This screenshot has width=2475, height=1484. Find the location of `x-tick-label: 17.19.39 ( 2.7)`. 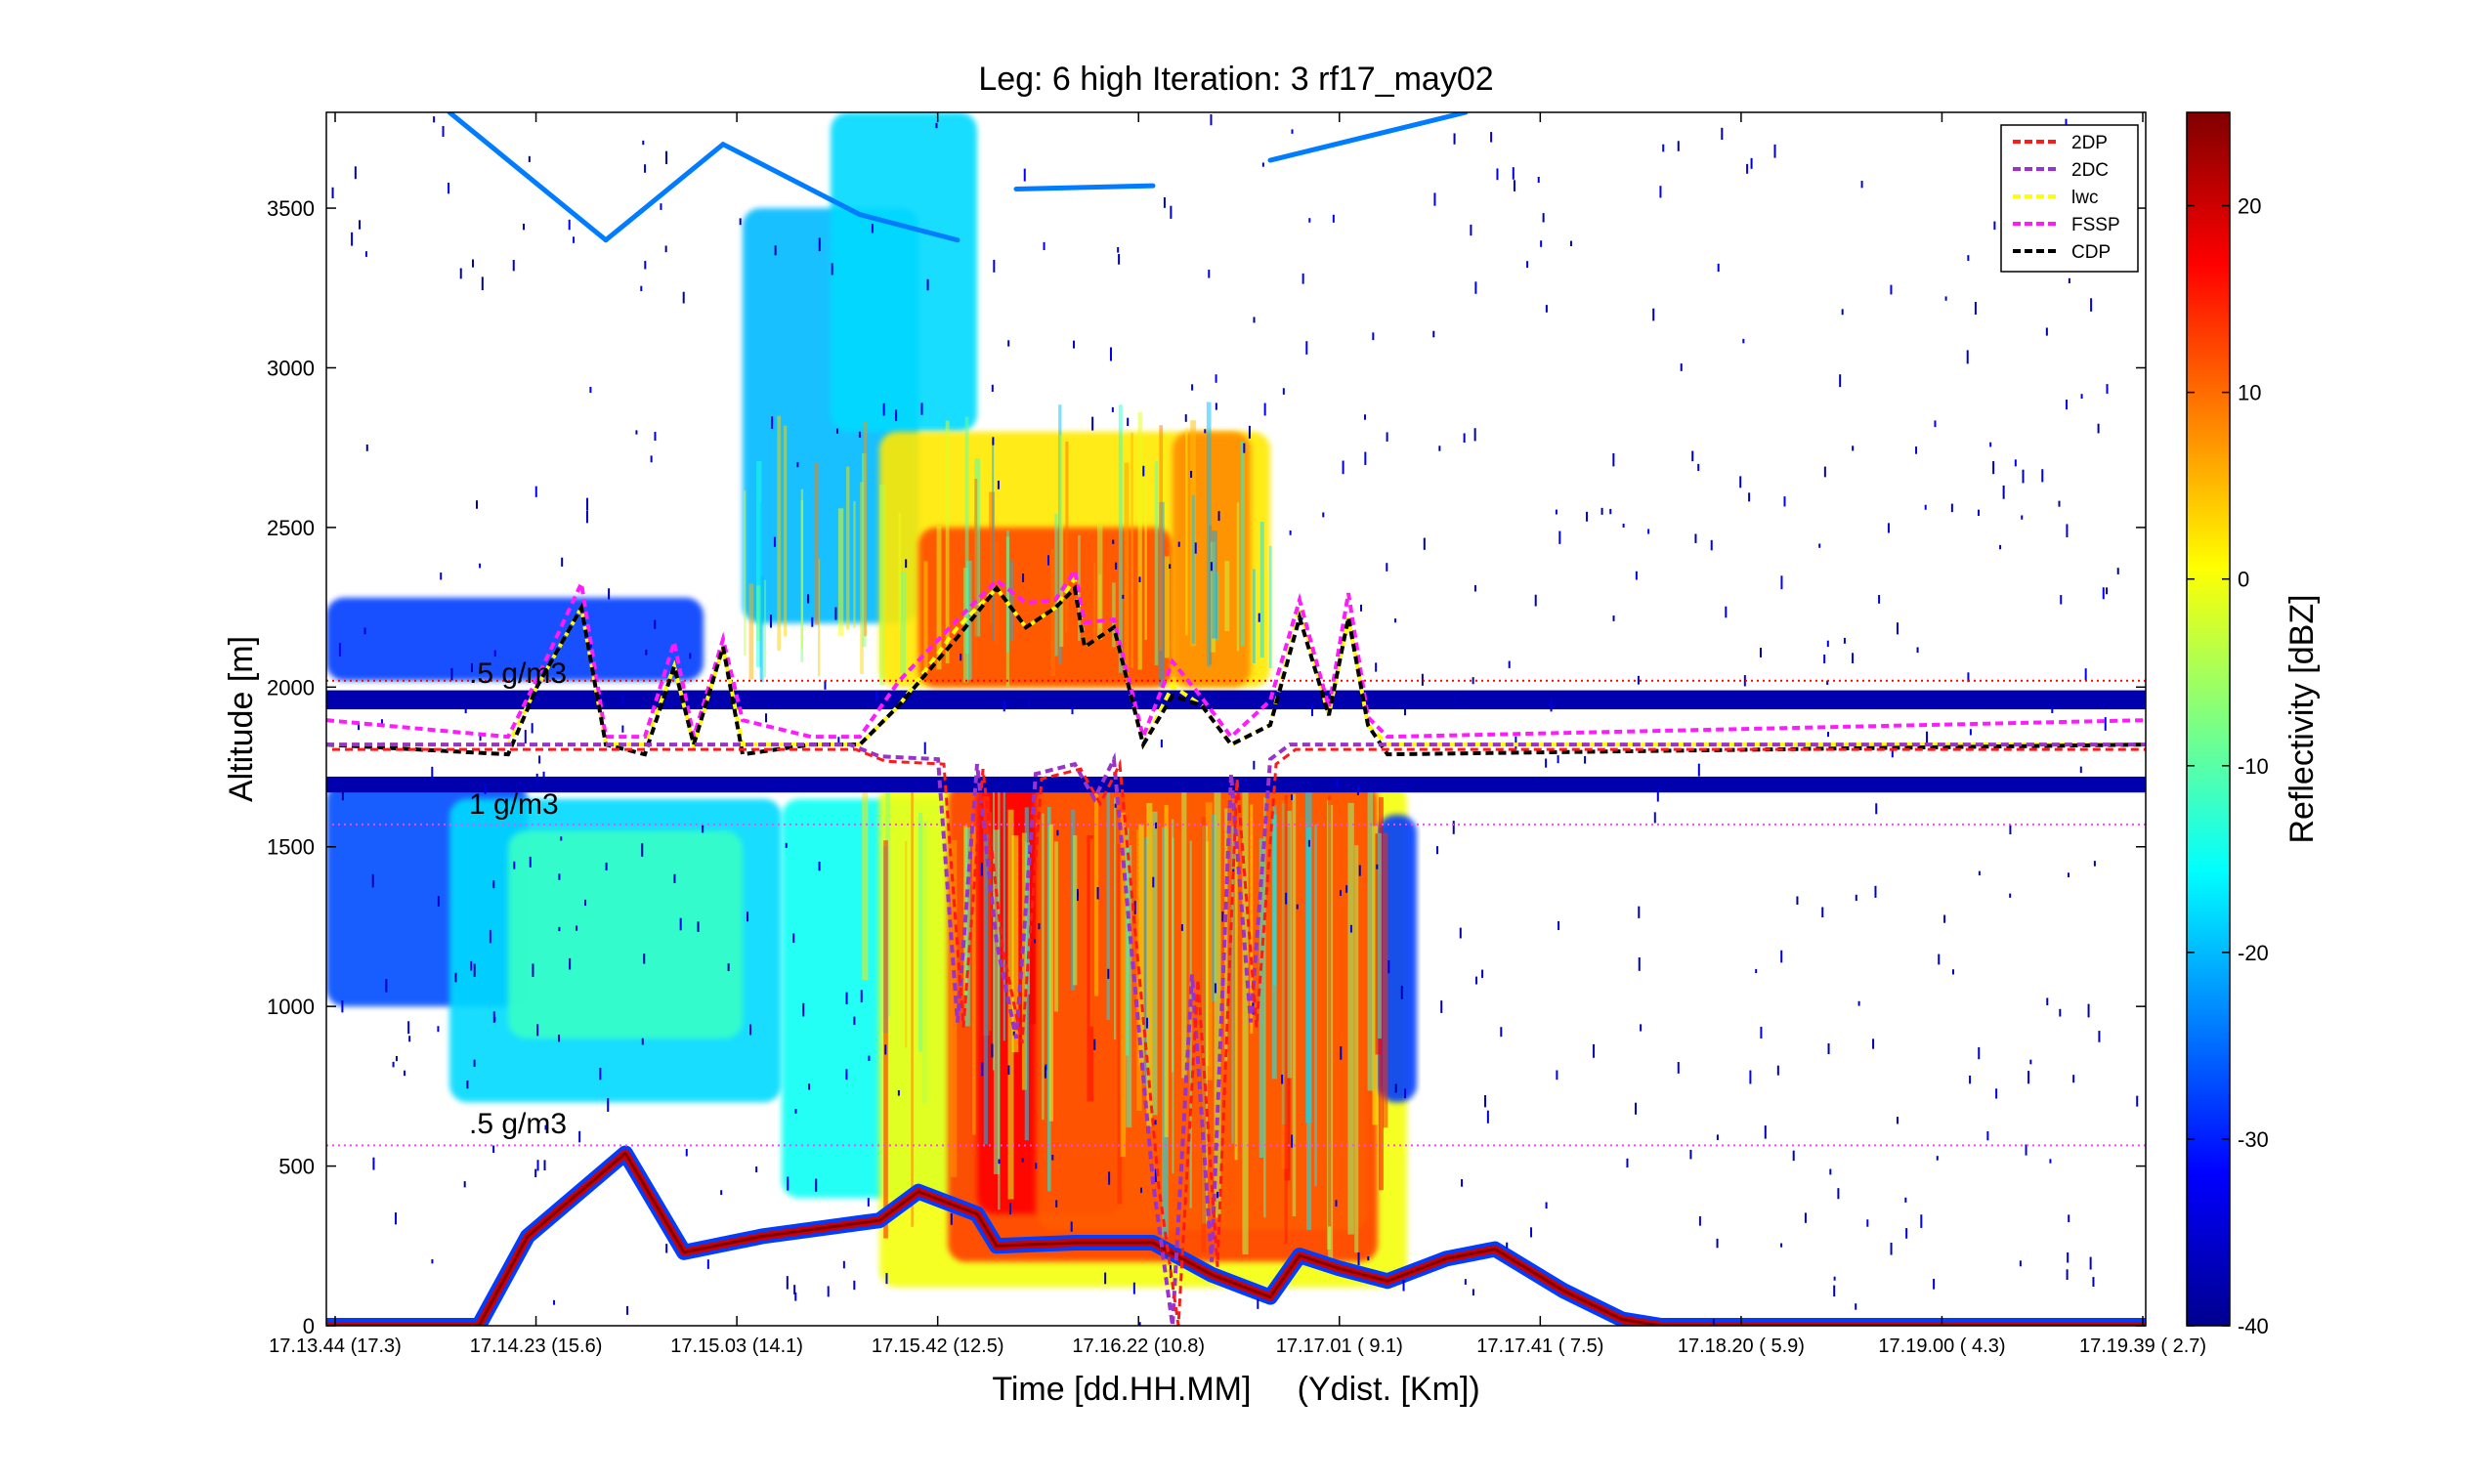

x-tick-label: 17.19.39 ( 2.7) is located at coordinates (2142, 1347).